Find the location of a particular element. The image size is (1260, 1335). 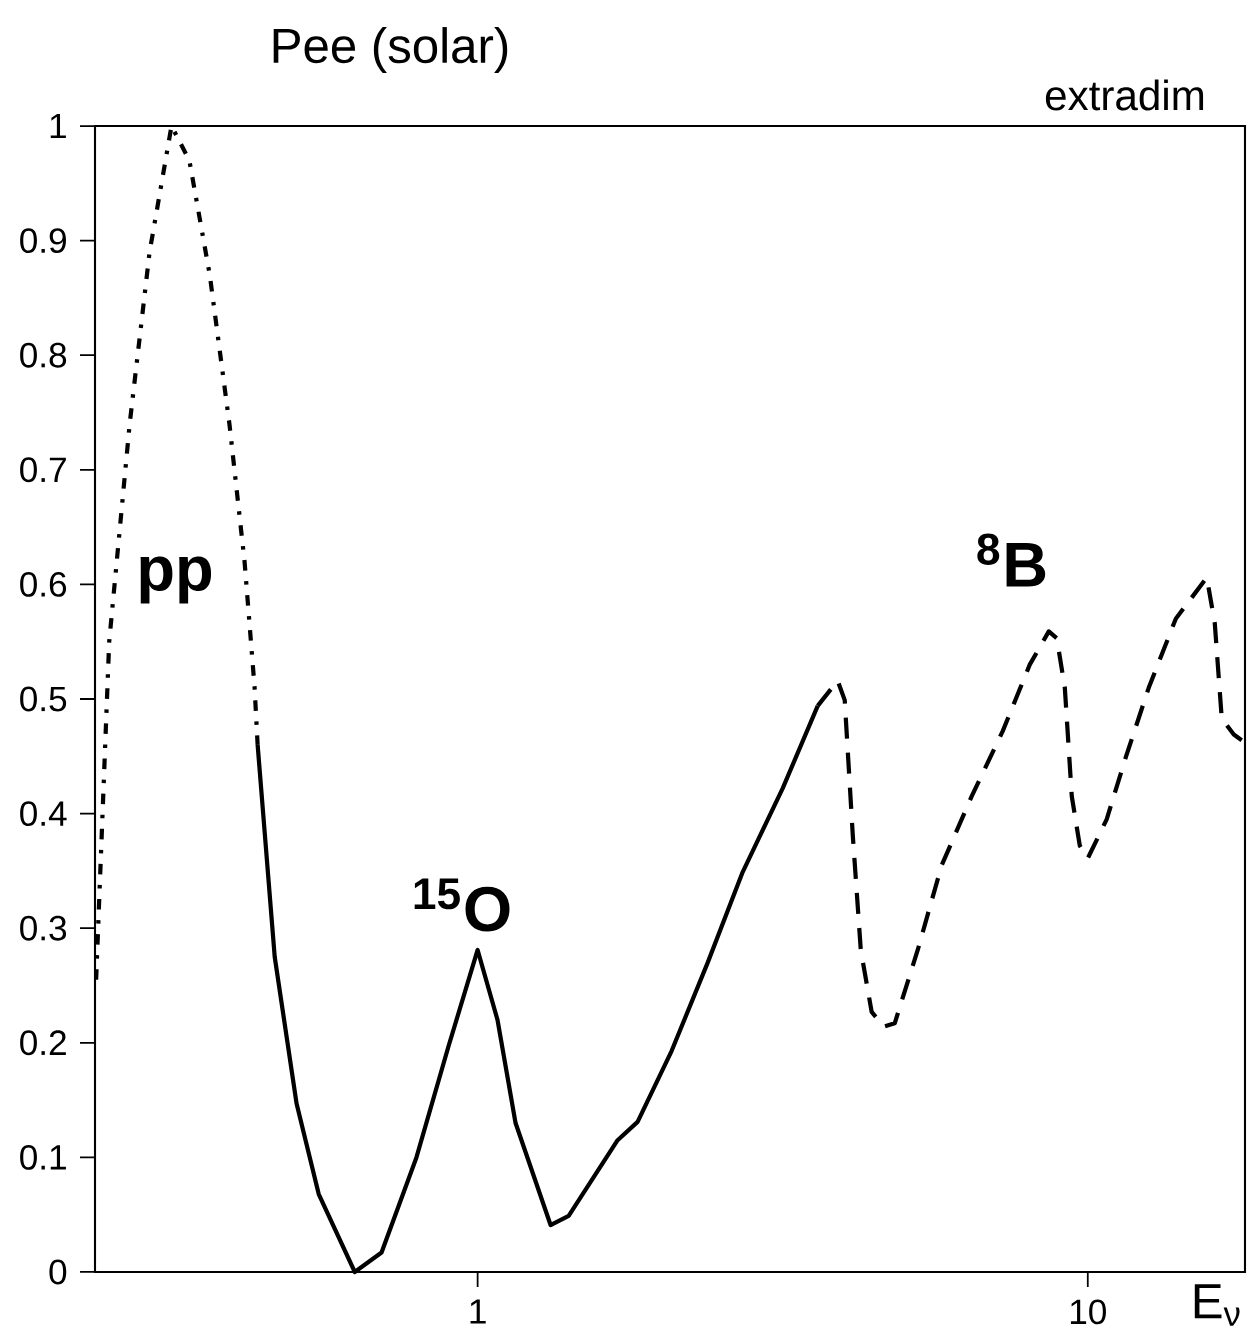

y-tick-label: 1 is located at coordinates (58, 126).